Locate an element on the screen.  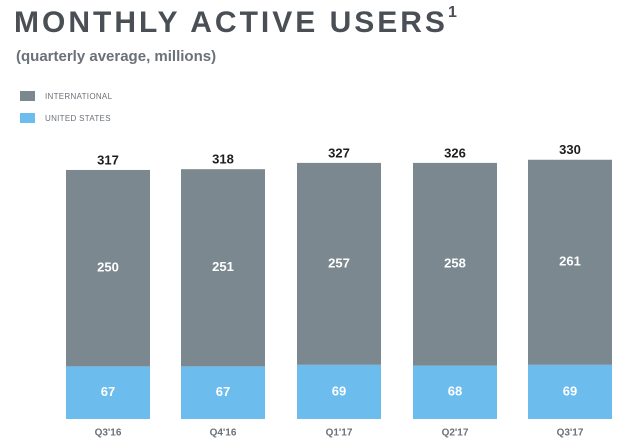
legend-item-international: INTERNATIONAL is located at coordinates (66, 96).